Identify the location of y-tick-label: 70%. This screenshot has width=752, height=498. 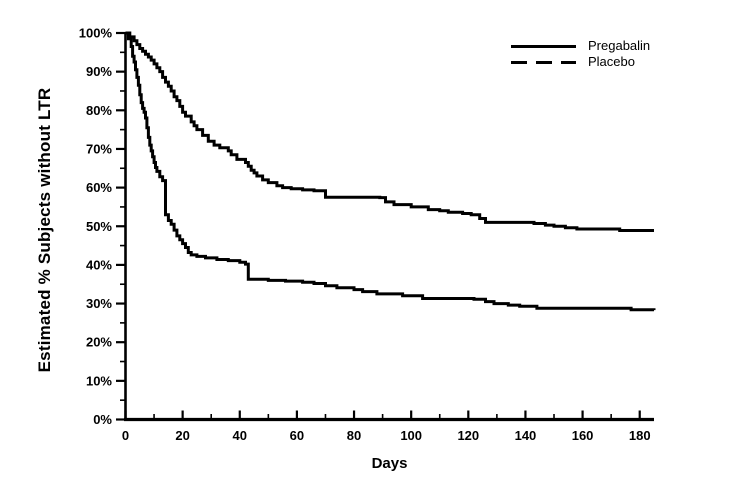
(99, 148).